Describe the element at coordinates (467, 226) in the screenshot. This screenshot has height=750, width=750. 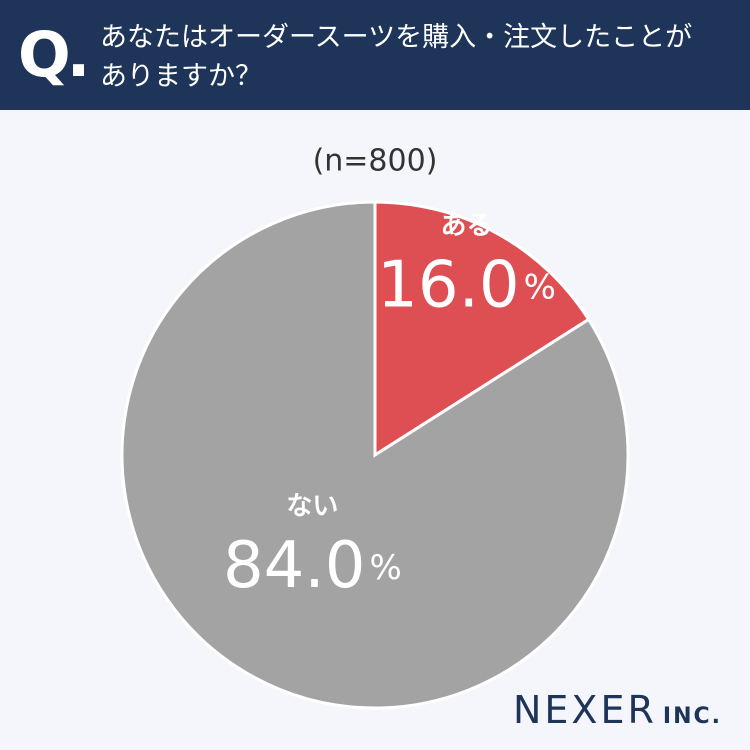
I see `category-label: ある` at that location.